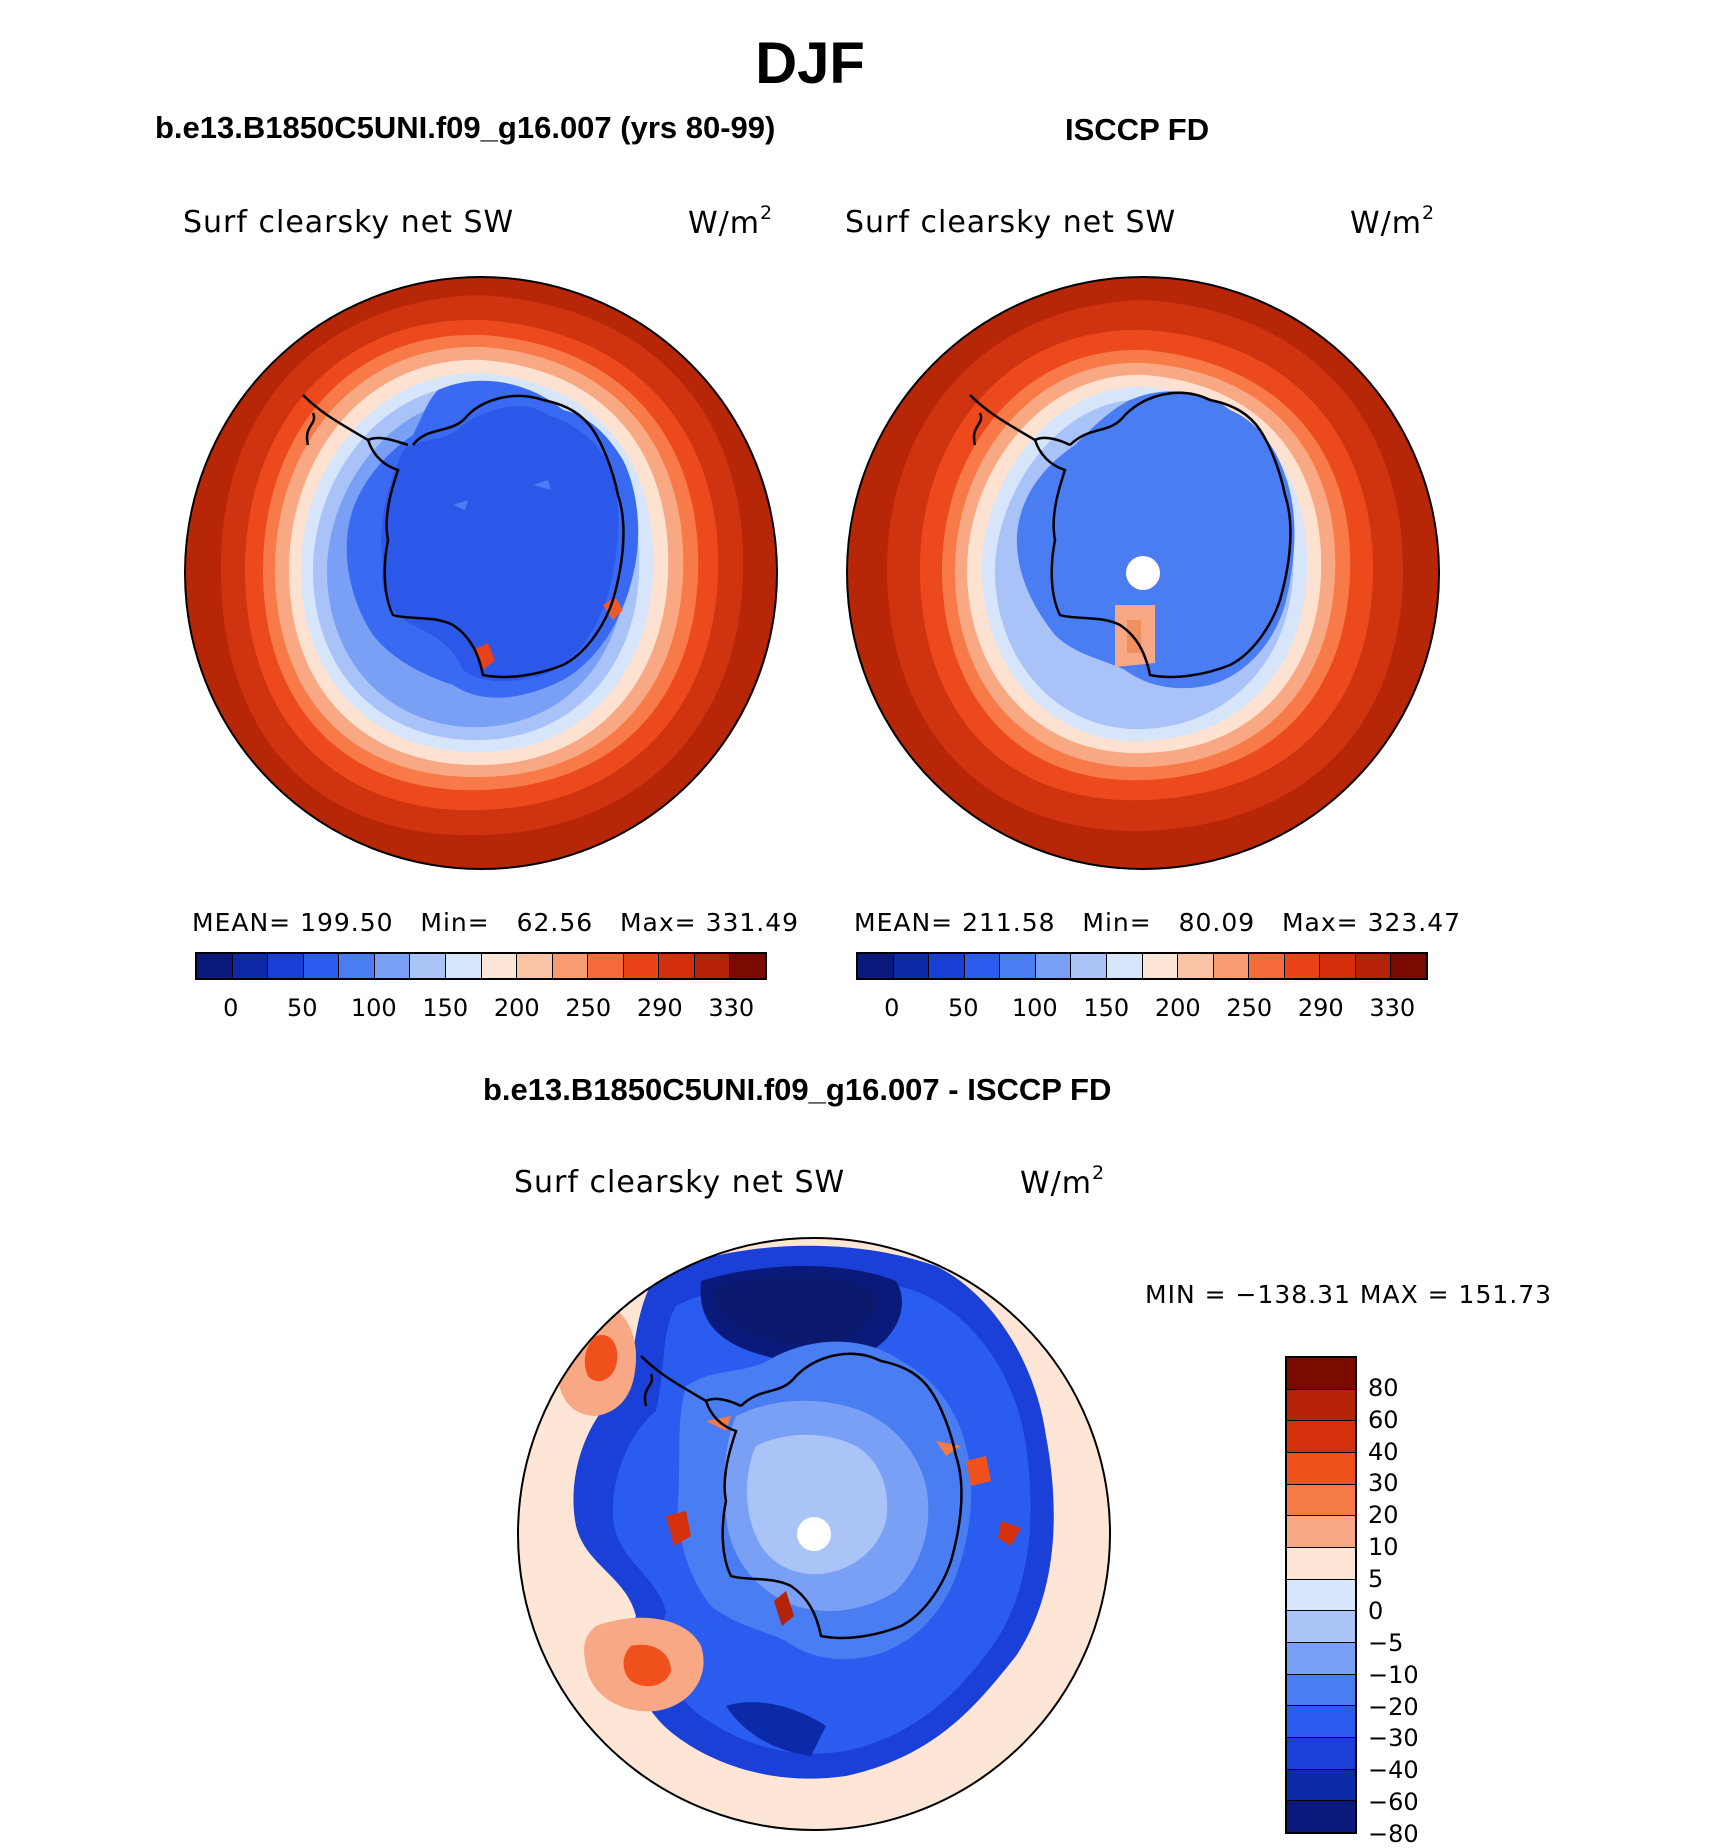  I want to click on colorbar-tick-label: −80, so click(1393, 1834).